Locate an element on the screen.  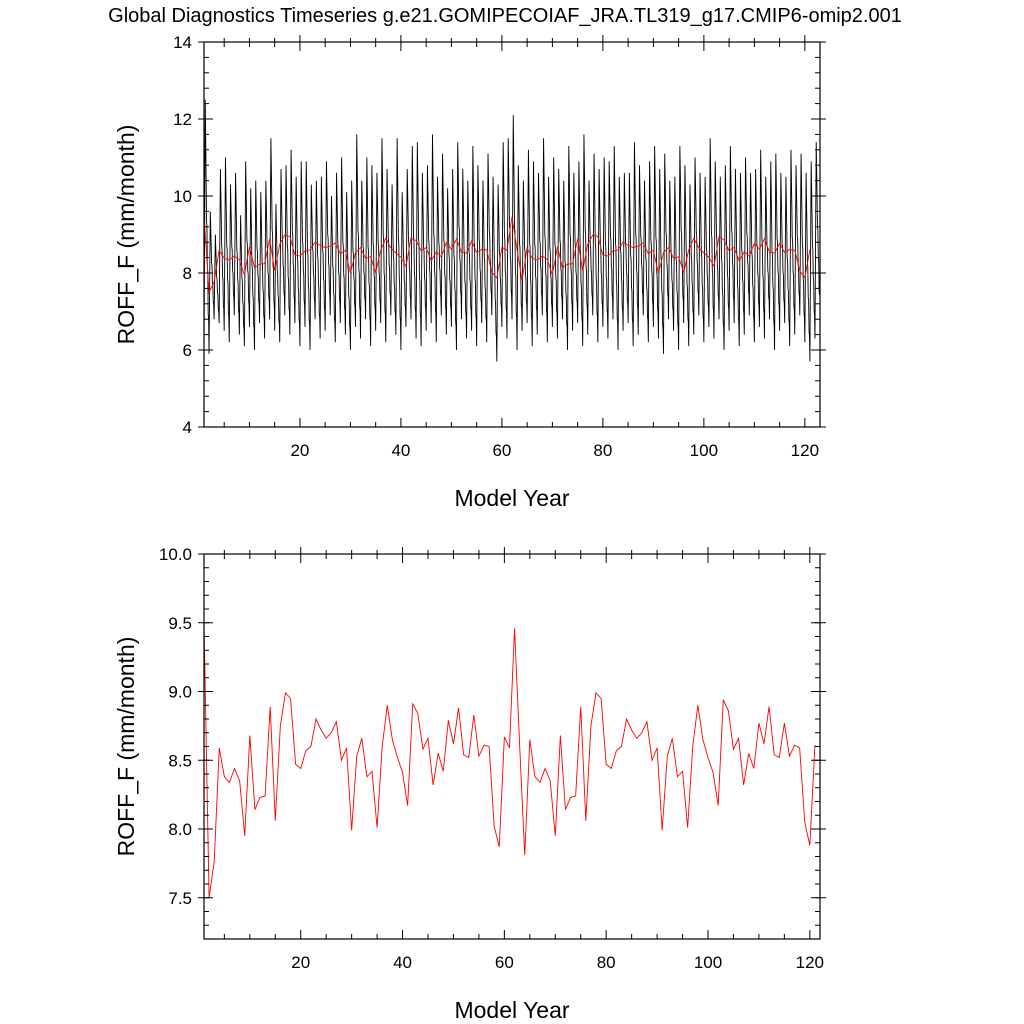
y-tick-label: 7.5 is located at coordinates (180, 898).